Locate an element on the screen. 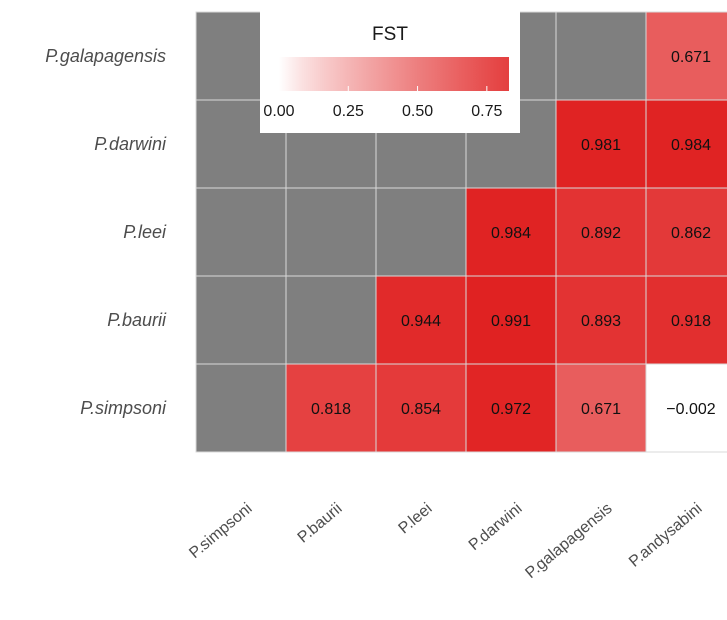  cell-value-label: 0.892 is located at coordinates (601, 233).